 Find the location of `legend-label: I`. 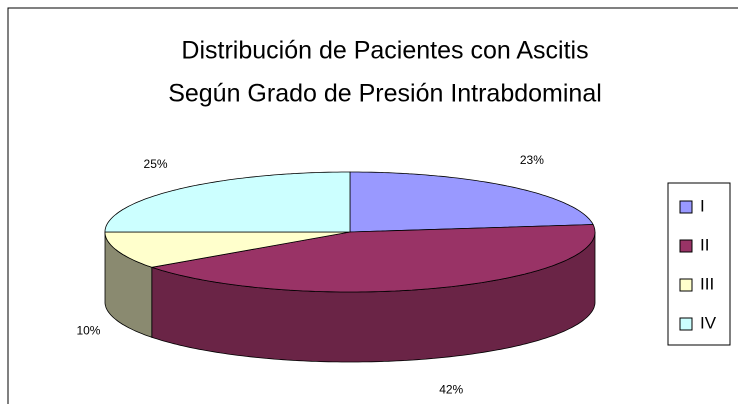

legend-label: I is located at coordinates (702, 205).